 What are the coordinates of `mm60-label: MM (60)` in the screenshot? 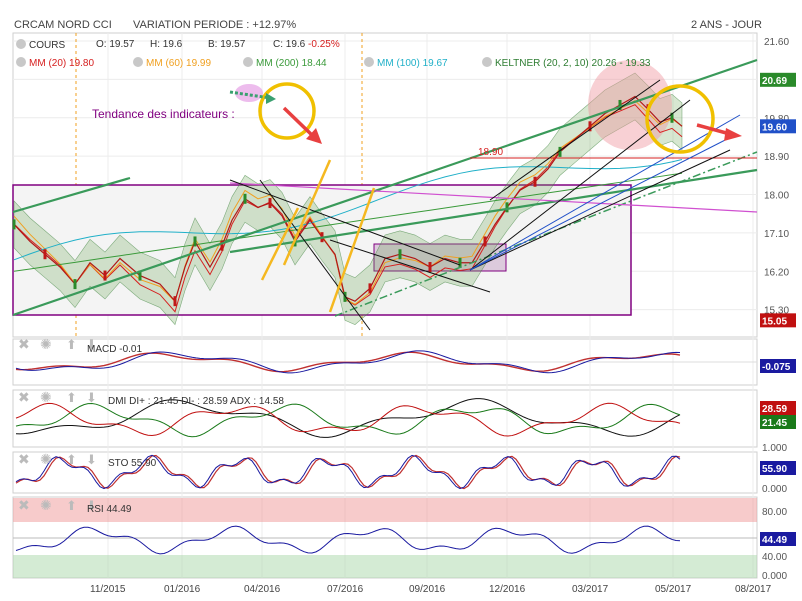 It's located at (165, 63).